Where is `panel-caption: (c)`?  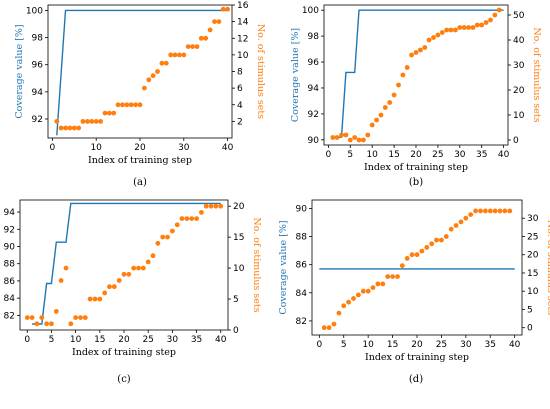
panel-caption: (c) is located at coordinates (124, 379).